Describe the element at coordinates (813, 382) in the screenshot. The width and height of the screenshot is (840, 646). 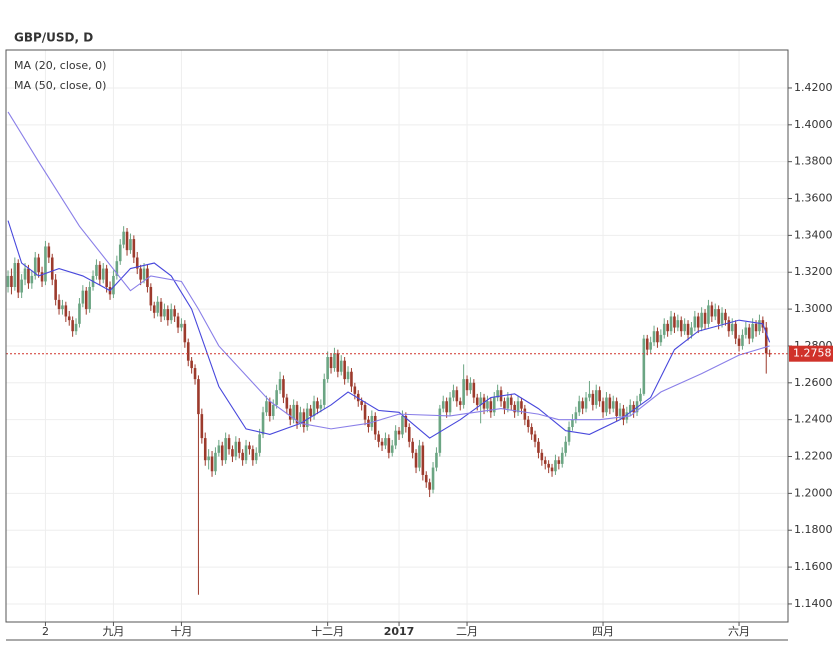
I see `y-tick-label: 1.2600` at that location.